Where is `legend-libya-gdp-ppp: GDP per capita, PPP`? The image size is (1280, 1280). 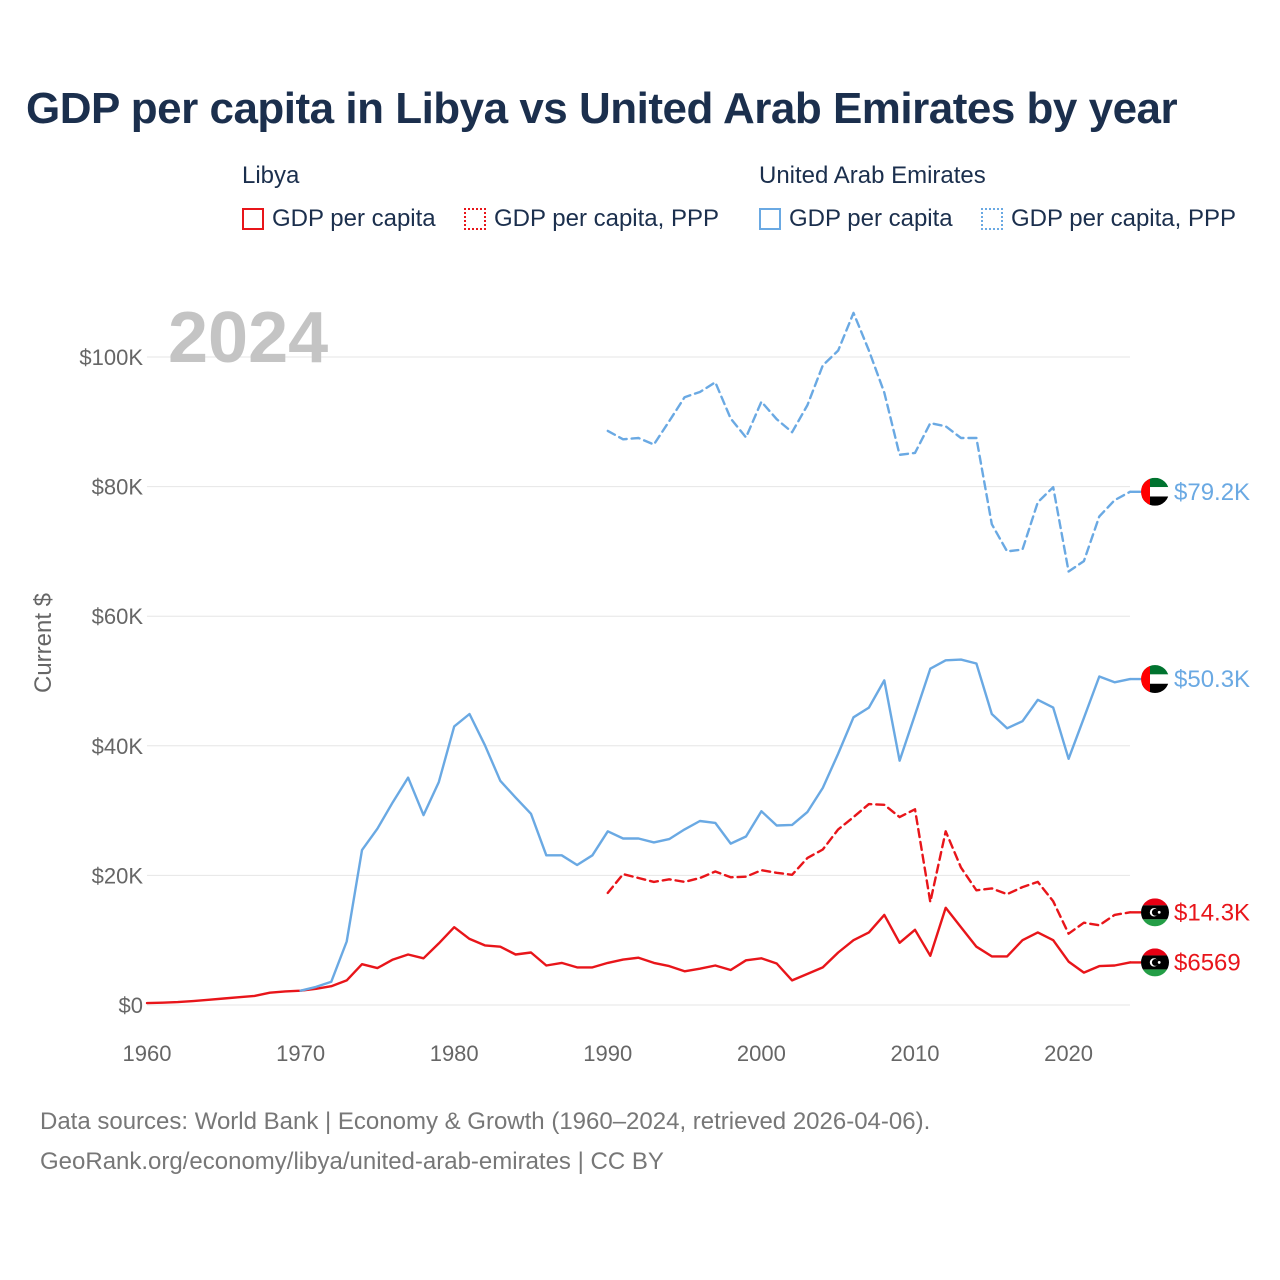
legend-libya-gdp-ppp: GDP per capita, PPP is located at coordinates (591, 219).